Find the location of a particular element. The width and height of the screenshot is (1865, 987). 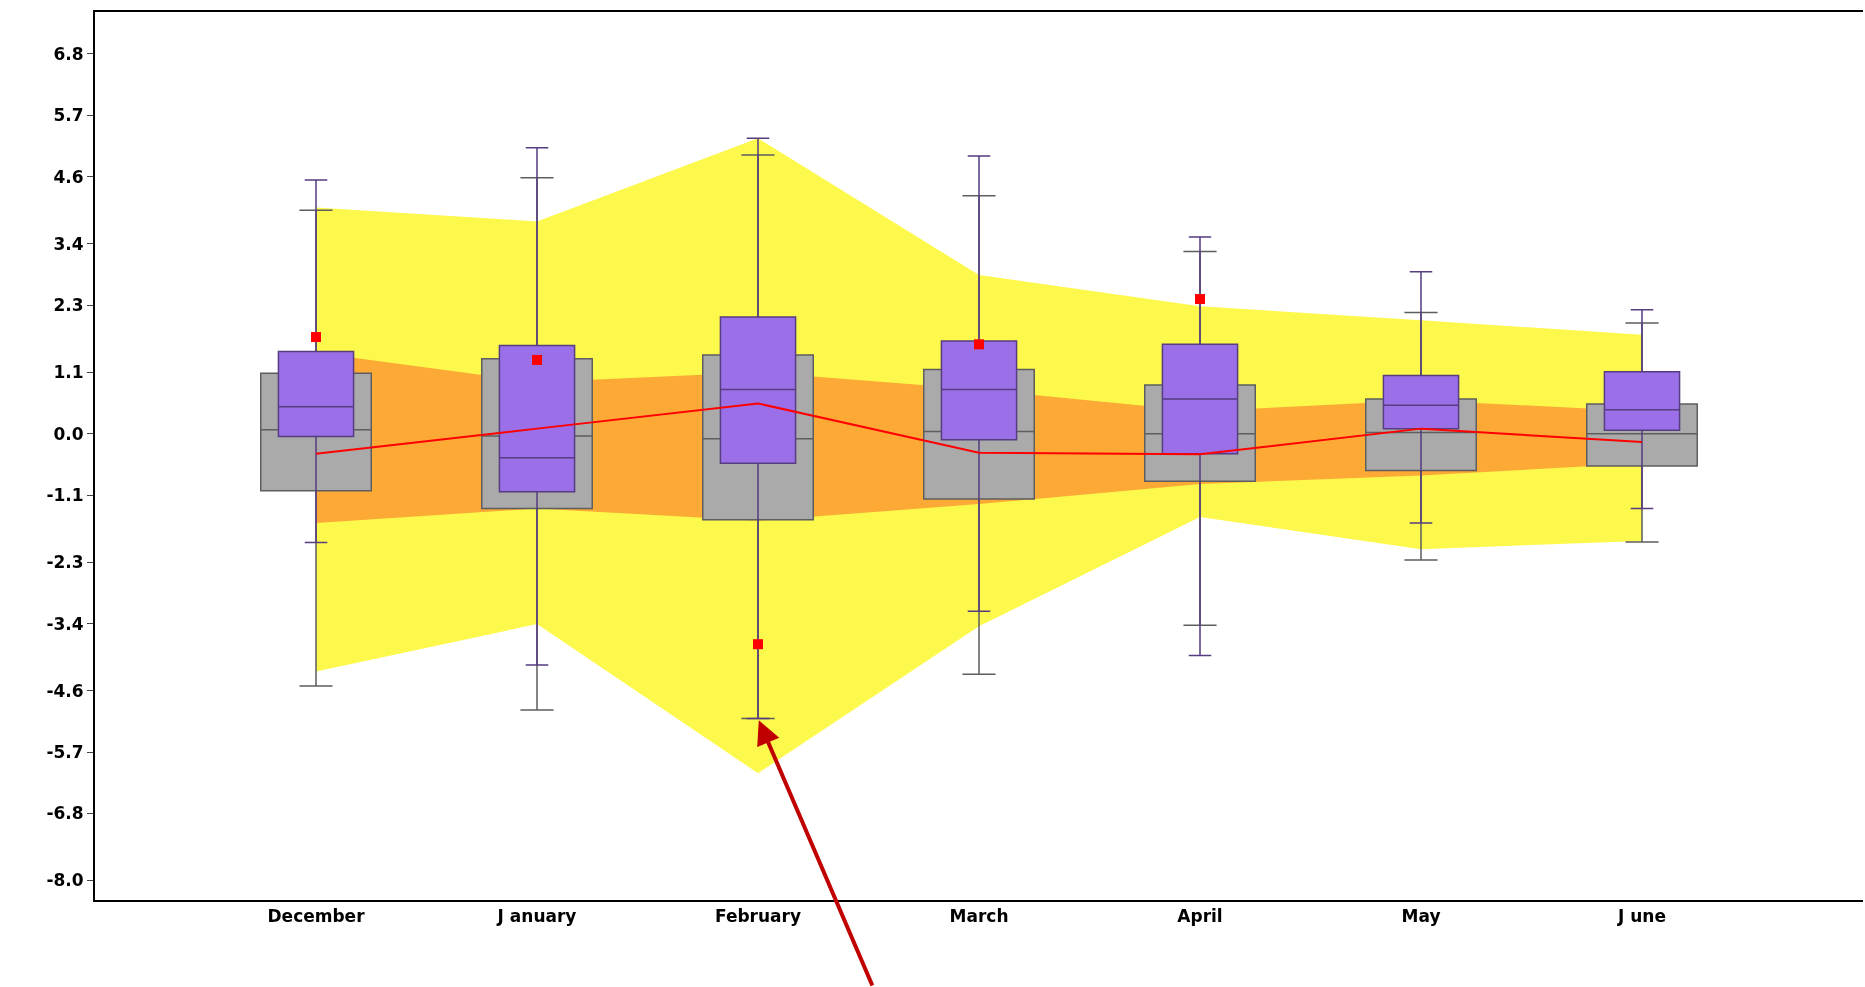

x-tick-label: May is located at coordinates (1421, 916).